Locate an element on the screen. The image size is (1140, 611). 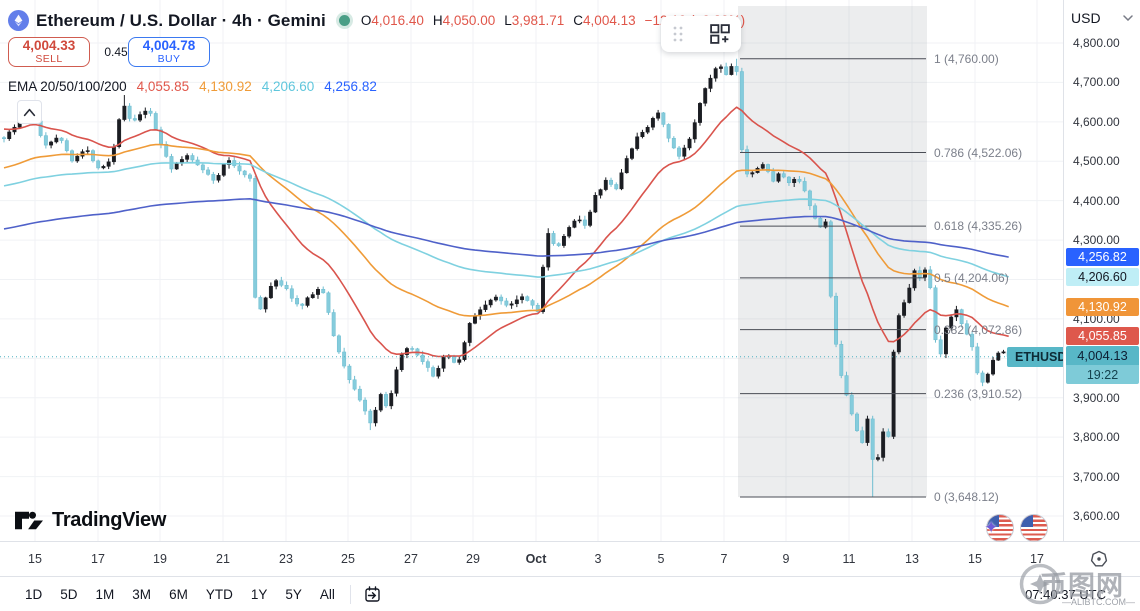
currency-selector: USD is located at coordinates (1102, 18).